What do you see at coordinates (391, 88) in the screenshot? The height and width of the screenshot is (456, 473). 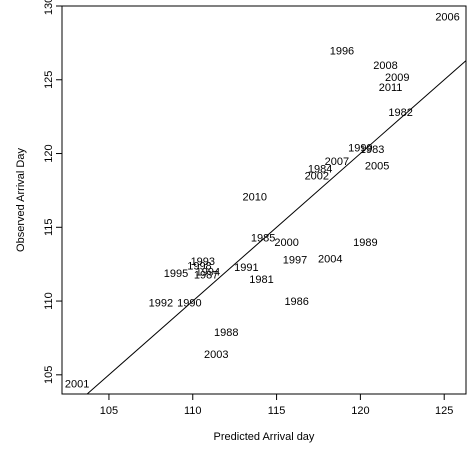 I see `data-point-2011: 2011` at bounding box center [391, 88].